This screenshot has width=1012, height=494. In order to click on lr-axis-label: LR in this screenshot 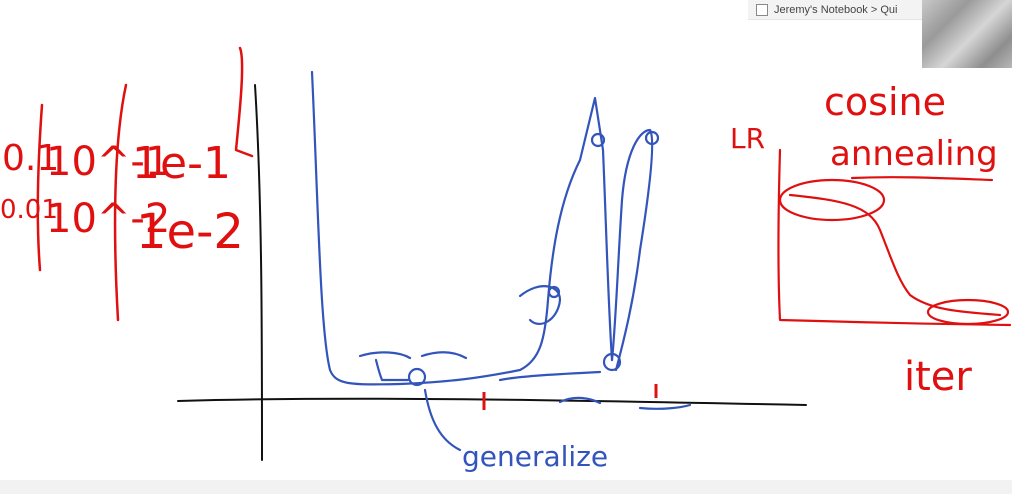, I will do `click(747, 138)`.